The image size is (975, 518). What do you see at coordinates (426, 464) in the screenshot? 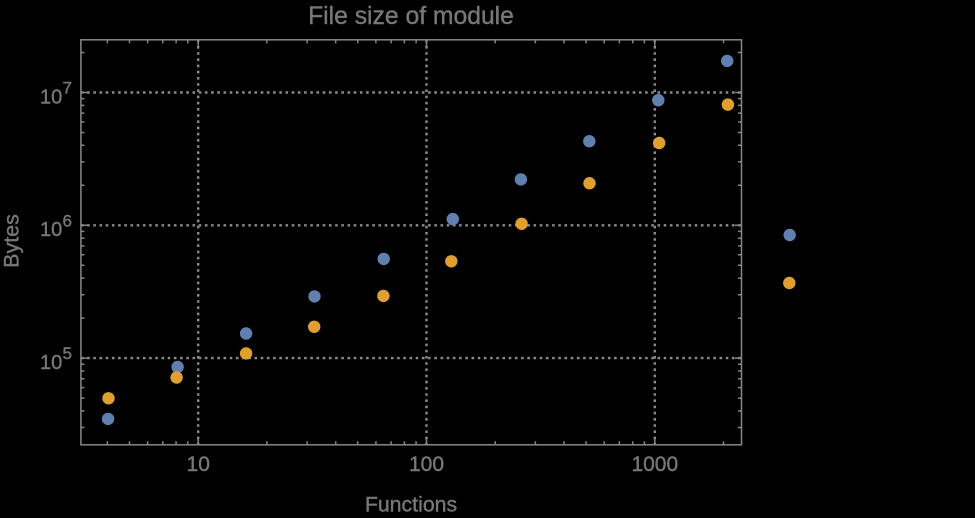
I see `svg-text: 100` at bounding box center [426, 464].